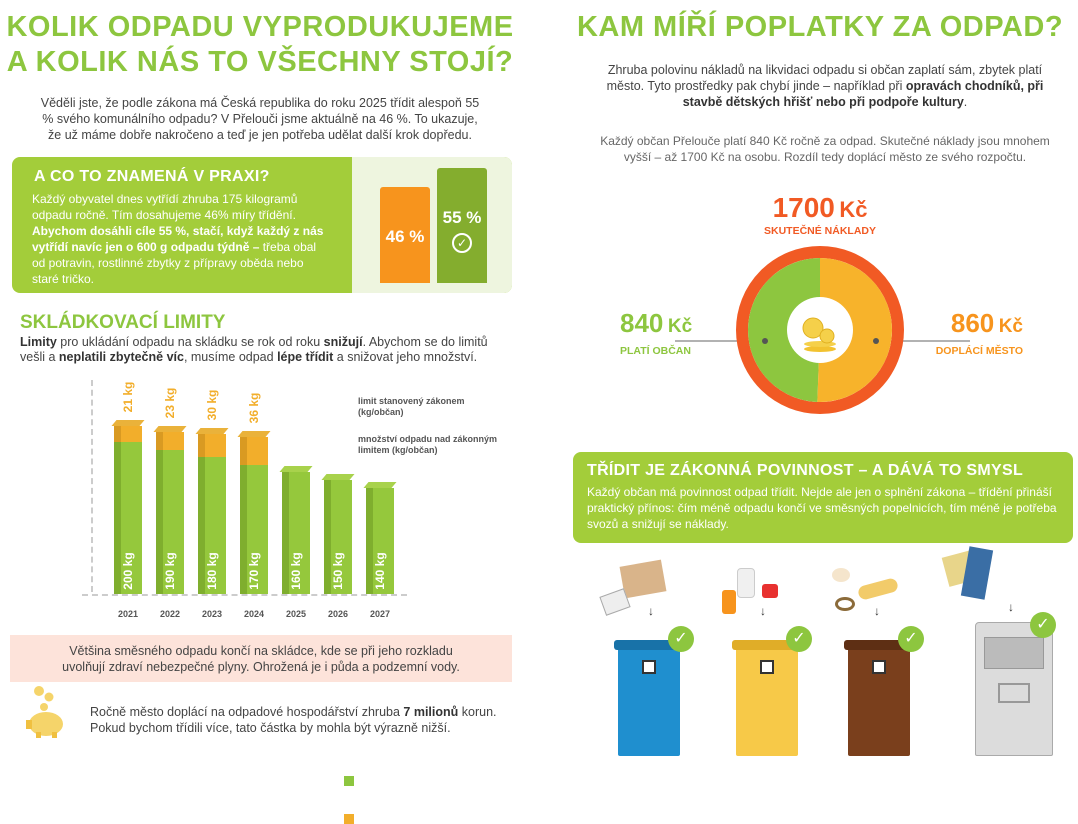  I want to click on total-unit: Kč, so click(853, 209).